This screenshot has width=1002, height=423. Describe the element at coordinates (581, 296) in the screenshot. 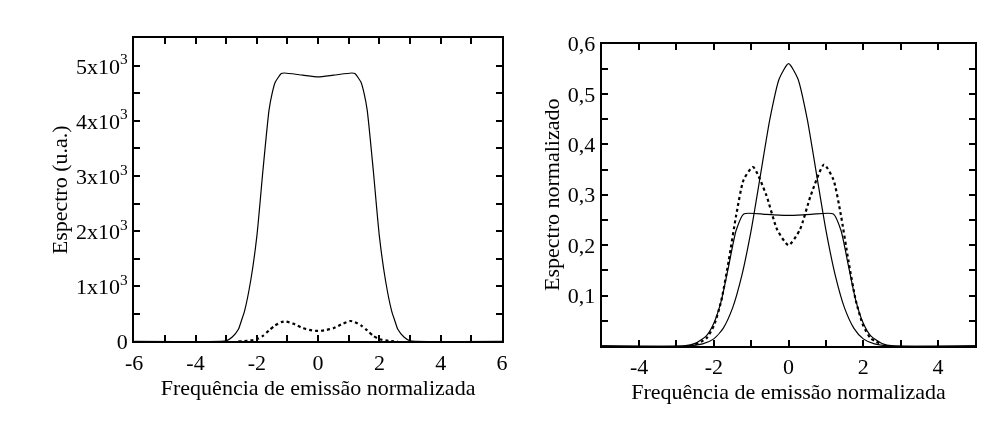

I see `y-tick-label: 0,1` at that location.